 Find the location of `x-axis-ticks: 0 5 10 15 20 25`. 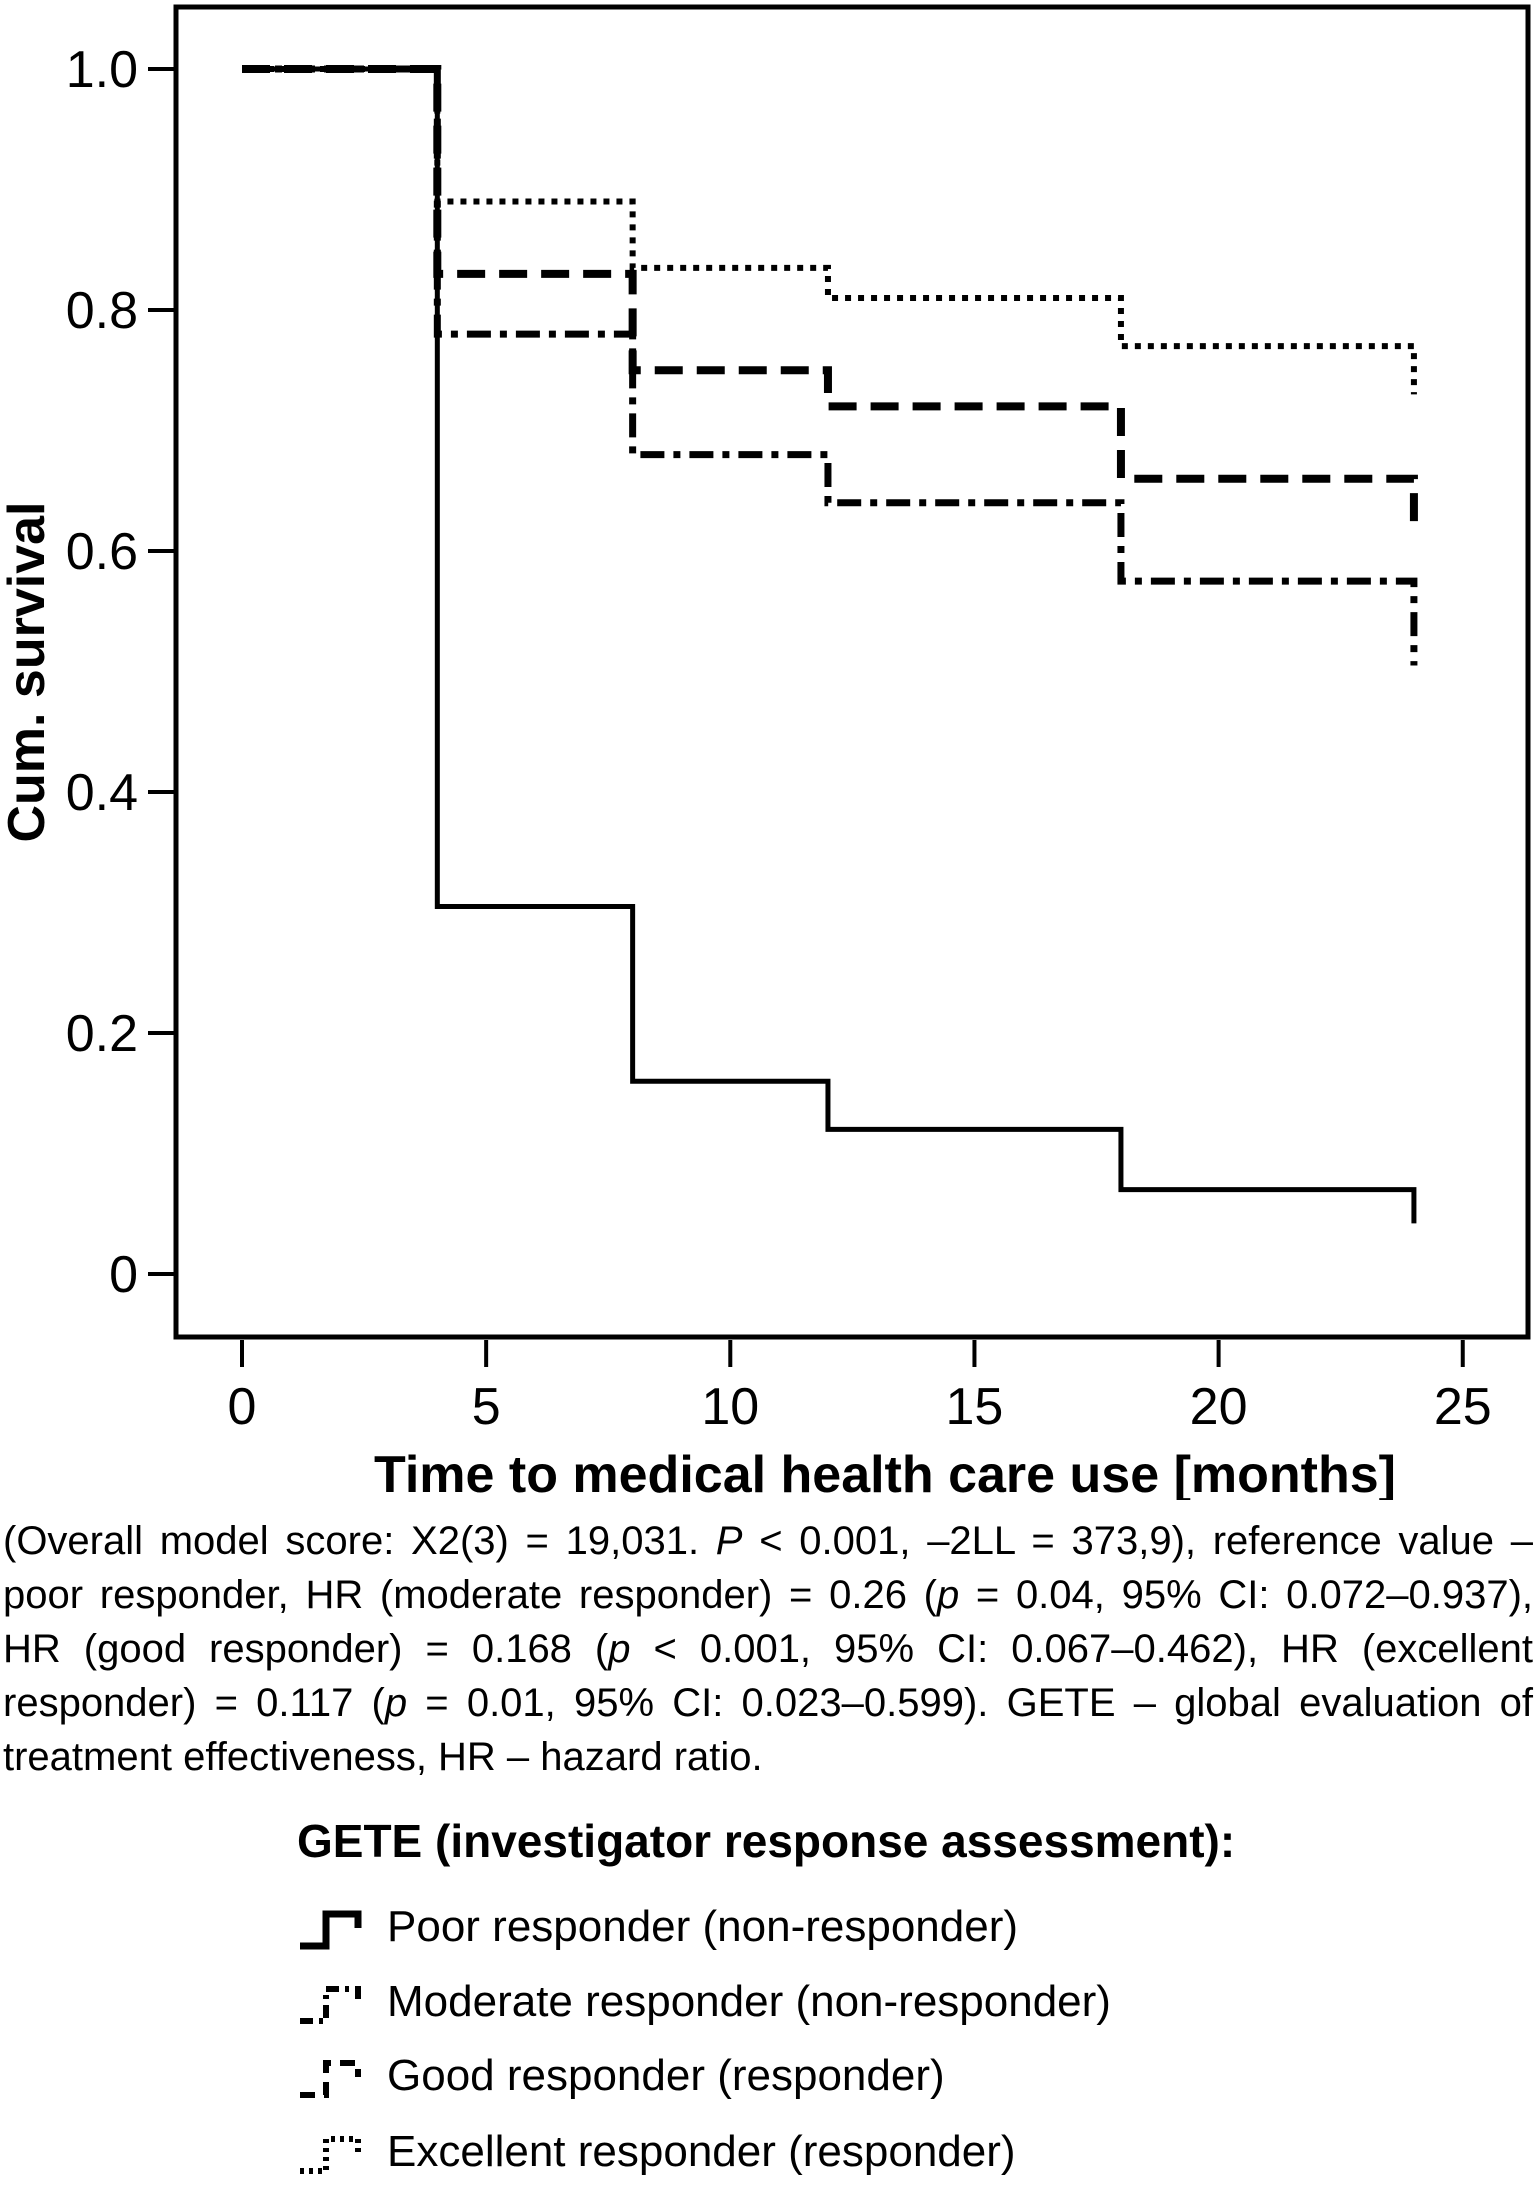

x-axis-ticks: 0 5 10 15 20 25 is located at coordinates (860, 1388).